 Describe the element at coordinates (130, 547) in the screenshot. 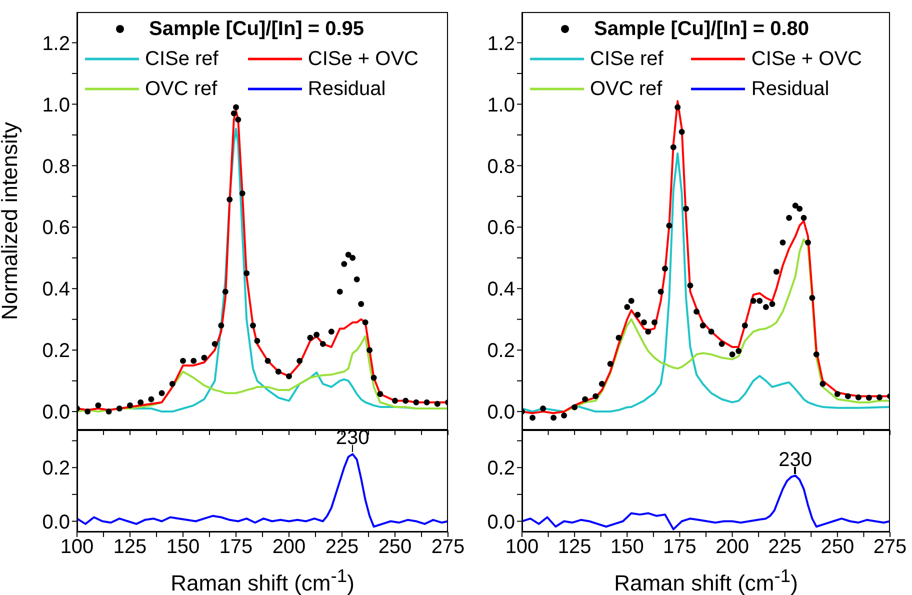

I see `x-tick-label: 125` at that location.